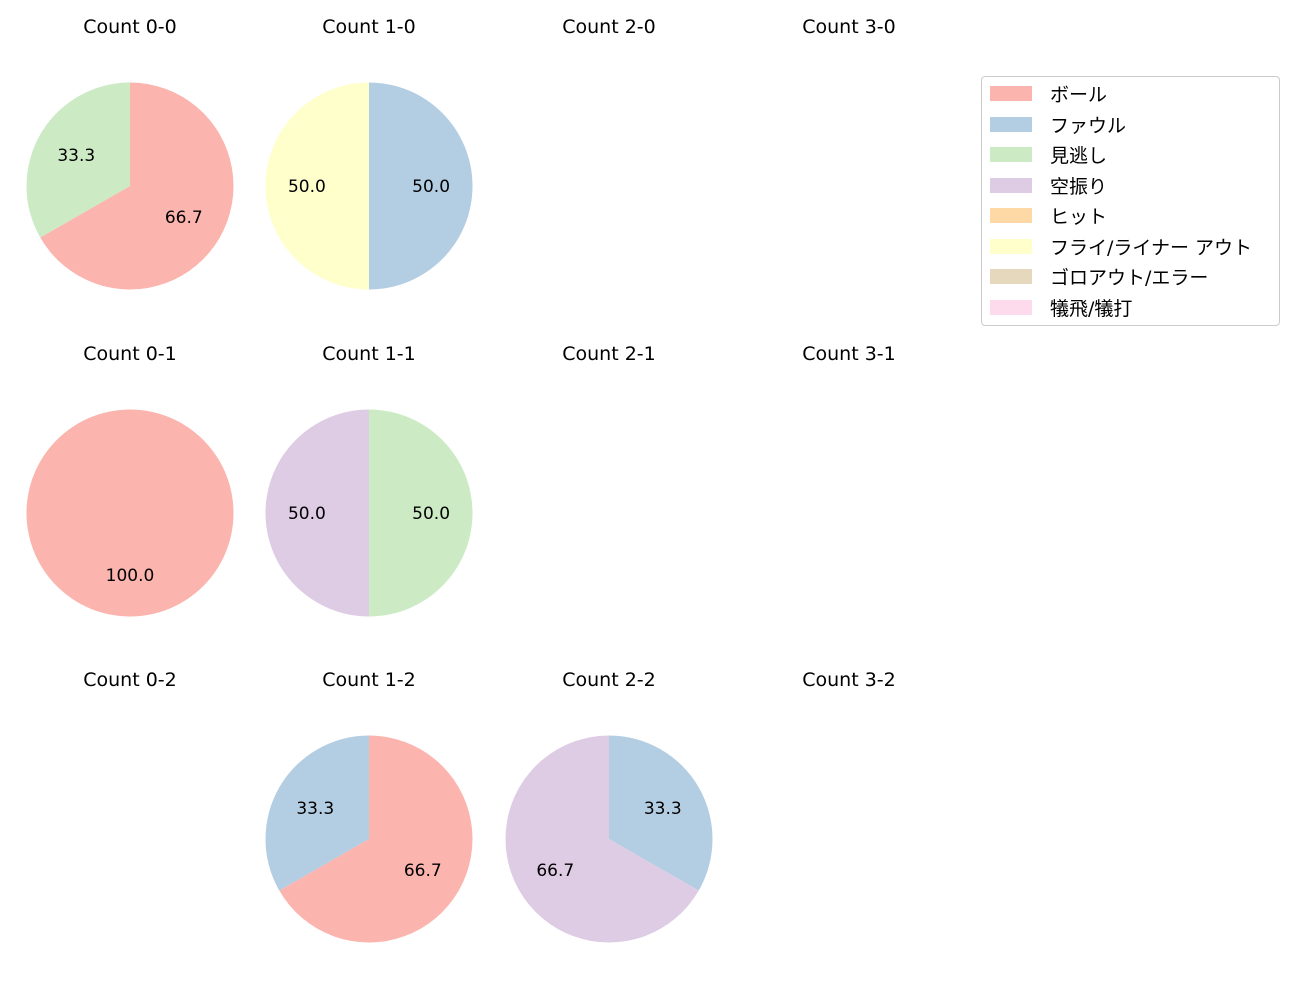 Image resolution: width=1300 pixels, height=1000 pixels. What do you see at coordinates (1011, 124) in the screenshot?
I see `legend-swatch-foul` at bounding box center [1011, 124].